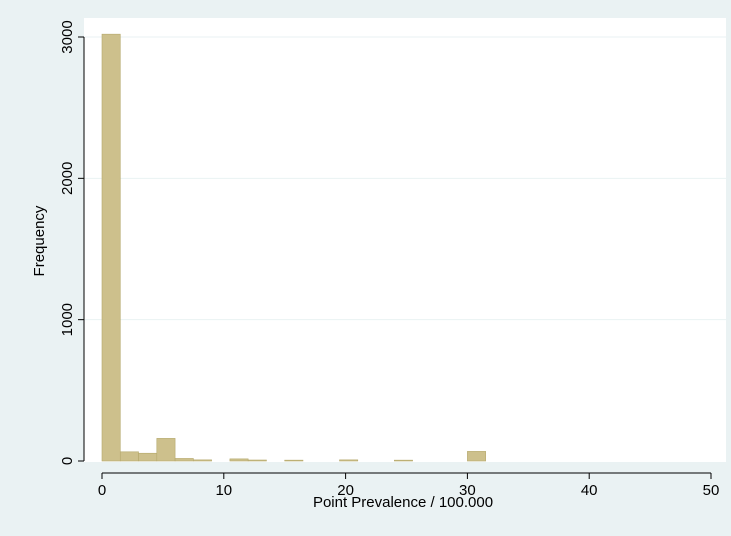 The height and width of the screenshot is (536, 731). What do you see at coordinates (467, 490) in the screenshot?
I see `x-tick-label: 30` at bounding box center [467, 490].